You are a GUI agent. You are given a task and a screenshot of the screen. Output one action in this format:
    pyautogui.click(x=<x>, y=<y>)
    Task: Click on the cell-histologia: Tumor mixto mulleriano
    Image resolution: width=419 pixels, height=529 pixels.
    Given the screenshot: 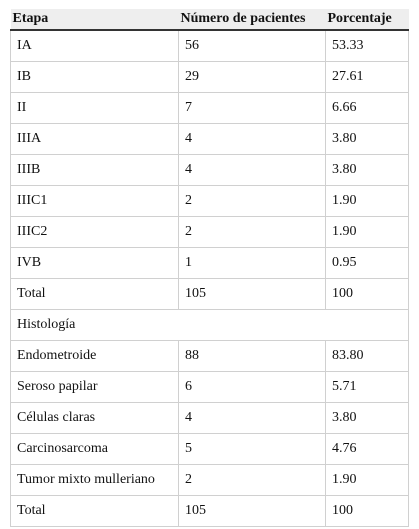 What is the action you would take?
    pyautogui.click(x=94, y=480)
    